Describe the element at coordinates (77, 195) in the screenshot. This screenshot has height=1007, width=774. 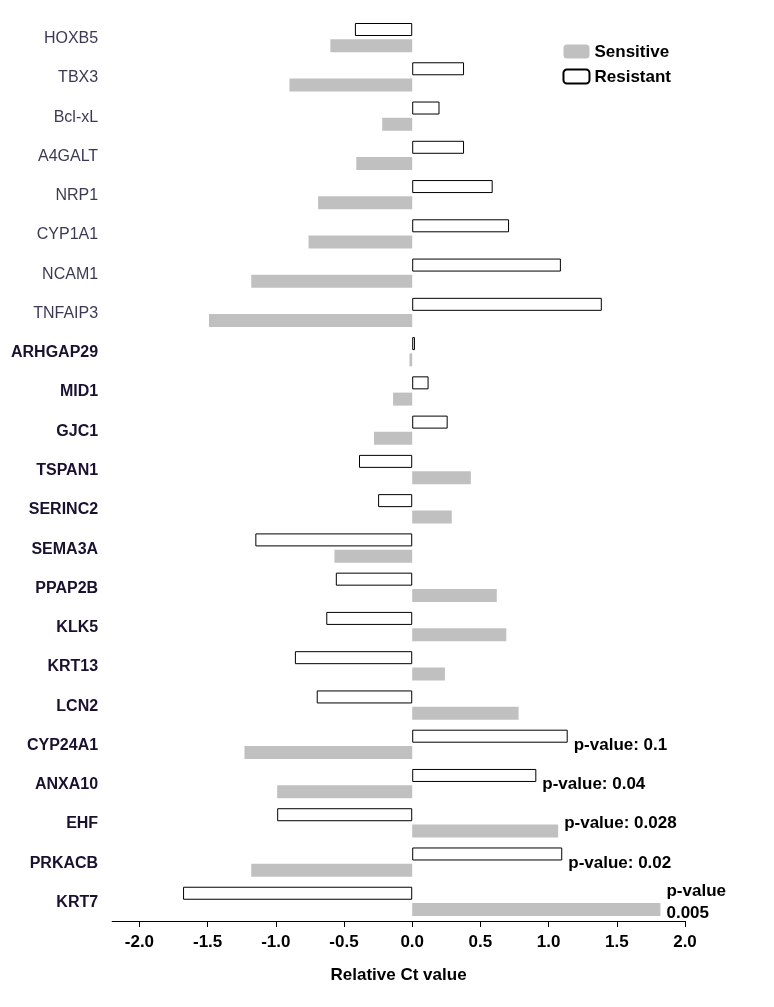
I see `y-tick-label: NRP1` at that location.